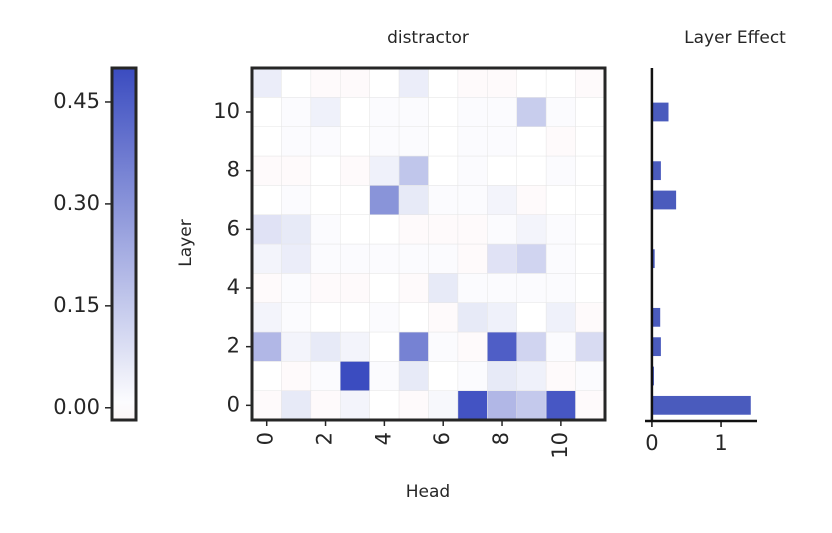 The height and width of the screenshot is (533, 832). What do you see at coordinates (428, 38) in the screenshot?
I see `heatmap-title: distractor` at bounding box center [428, 38].